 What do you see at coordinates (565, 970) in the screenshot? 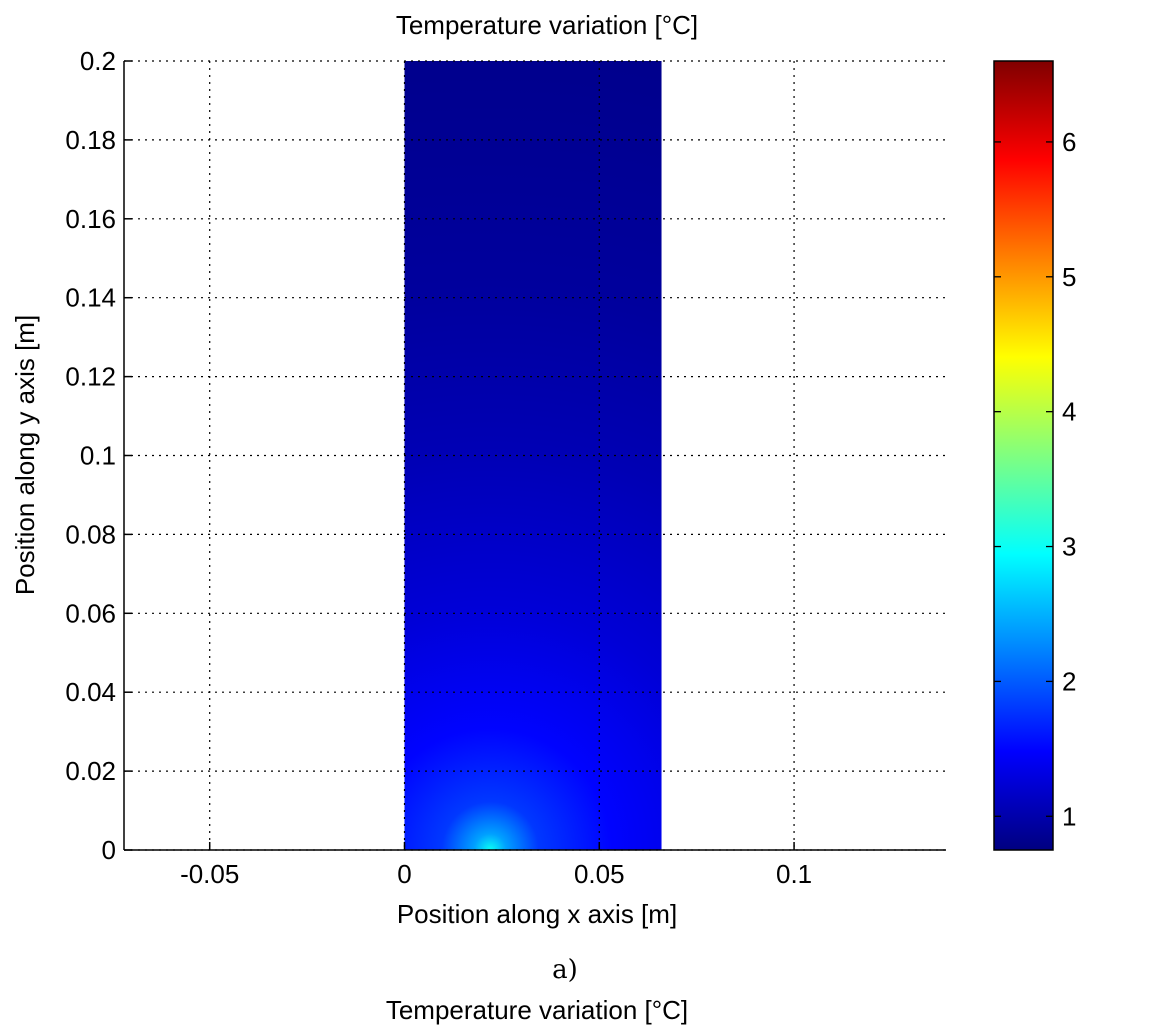
I see `figure-caption: a)` at bounding box center [565, 970].